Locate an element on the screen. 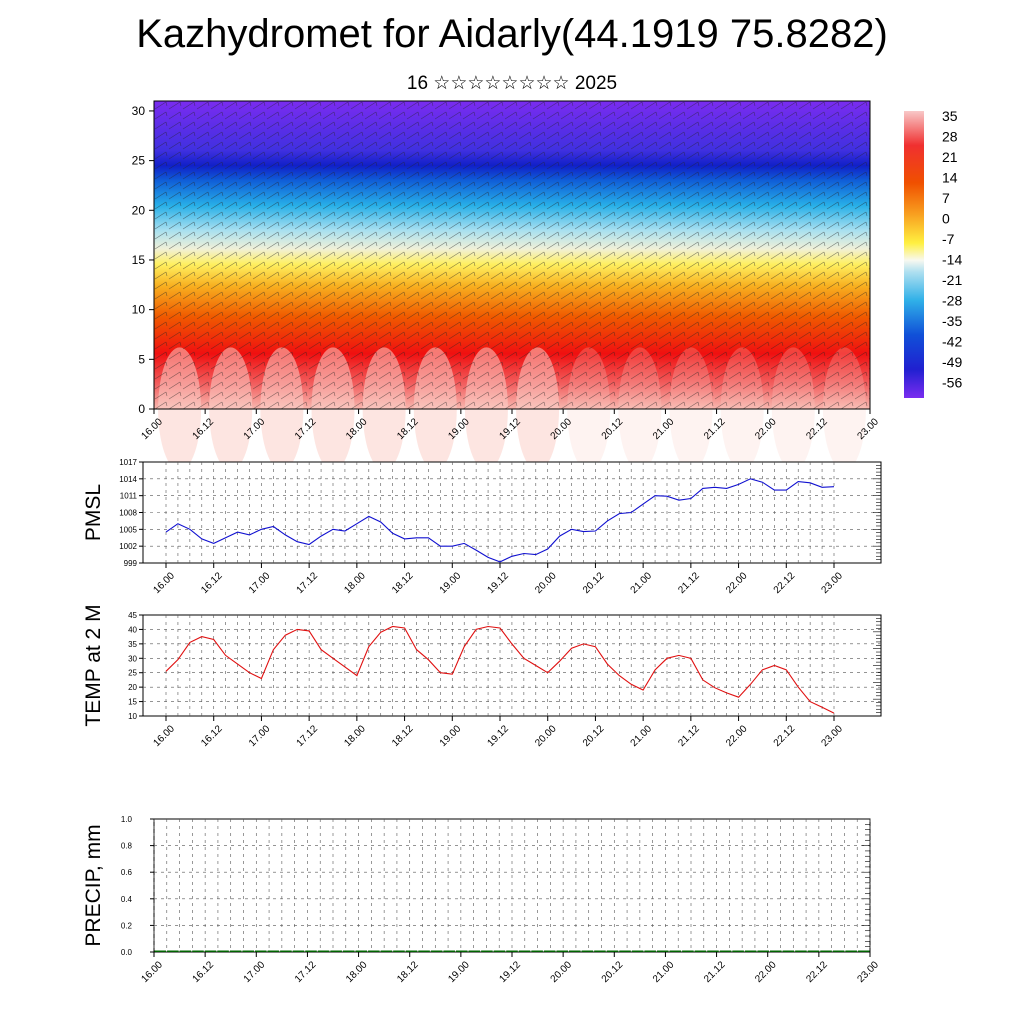 The image size is (1024, 1024). page-title: Kazhydromet for Aidarly(44.1919 75.8282) is located at coordinates (512, 34).